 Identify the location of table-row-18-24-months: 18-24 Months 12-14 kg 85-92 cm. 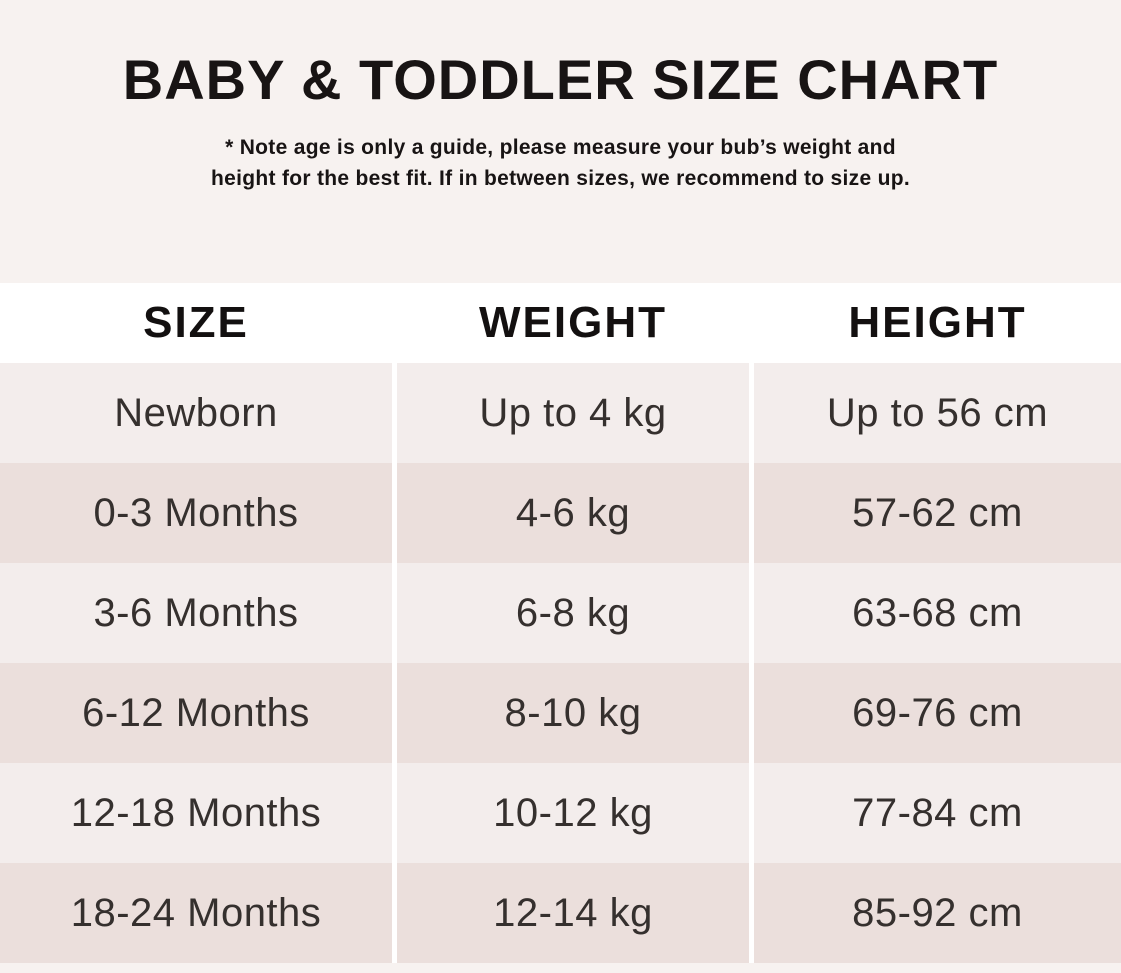
(560, 913).